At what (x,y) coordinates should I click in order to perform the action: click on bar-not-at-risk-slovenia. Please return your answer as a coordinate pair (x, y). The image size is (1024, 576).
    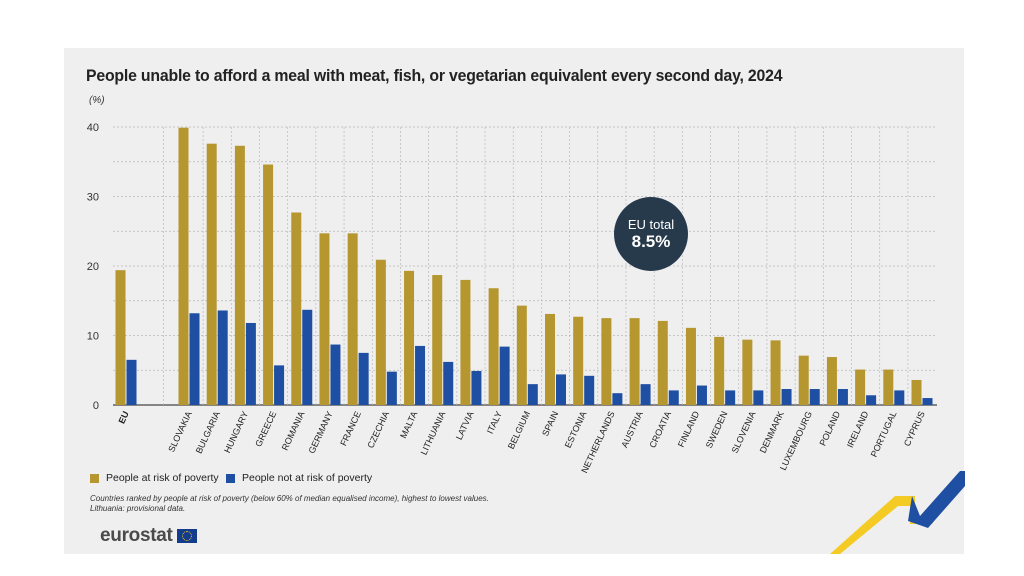
    Looking at the image, I should click on (758, 397).